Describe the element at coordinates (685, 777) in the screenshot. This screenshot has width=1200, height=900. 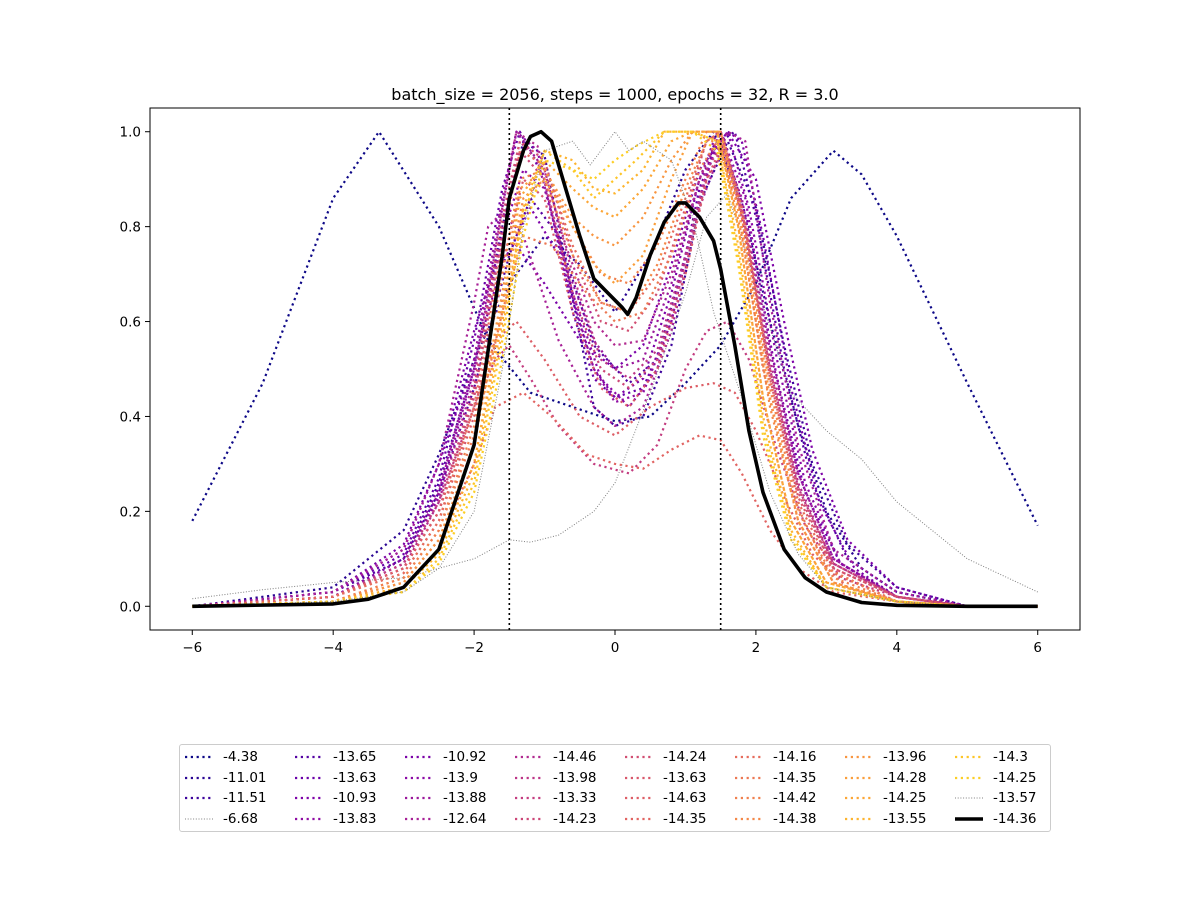
I see `legend-label: -13.63` at that location.